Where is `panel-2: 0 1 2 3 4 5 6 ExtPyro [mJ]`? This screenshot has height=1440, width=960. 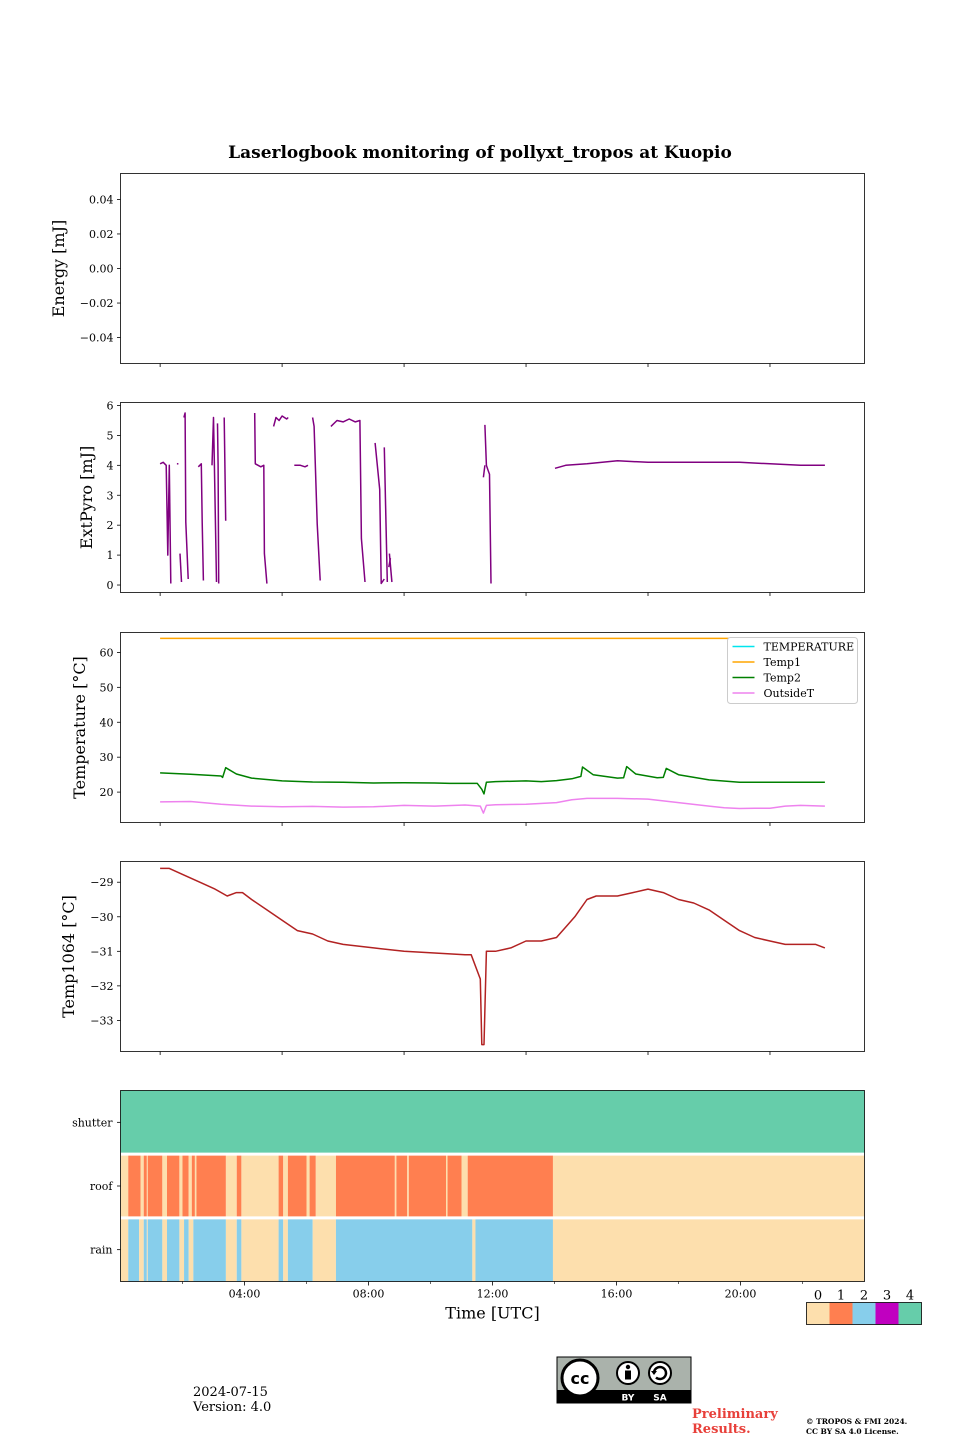
panel-2: 0 1 2 3 4 5 6 ExtPyro [mJ] is located at coordinates (471, 497).